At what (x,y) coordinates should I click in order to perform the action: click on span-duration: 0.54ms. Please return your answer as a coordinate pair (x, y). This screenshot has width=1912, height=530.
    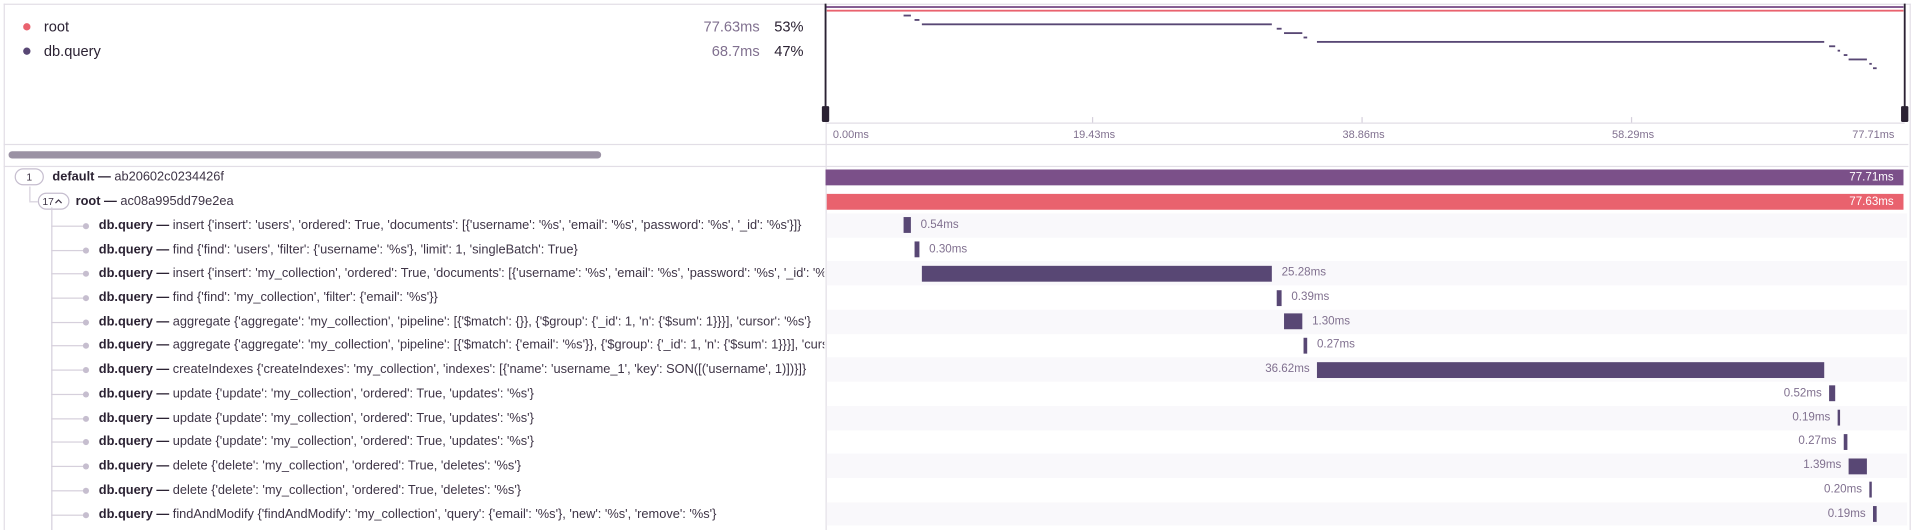
    Looking at the image, I should click on (939, 225).